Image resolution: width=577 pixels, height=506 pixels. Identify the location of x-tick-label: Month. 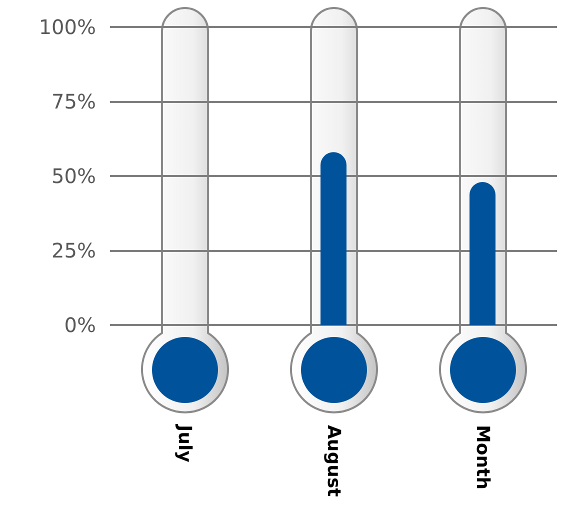
(482, 457).